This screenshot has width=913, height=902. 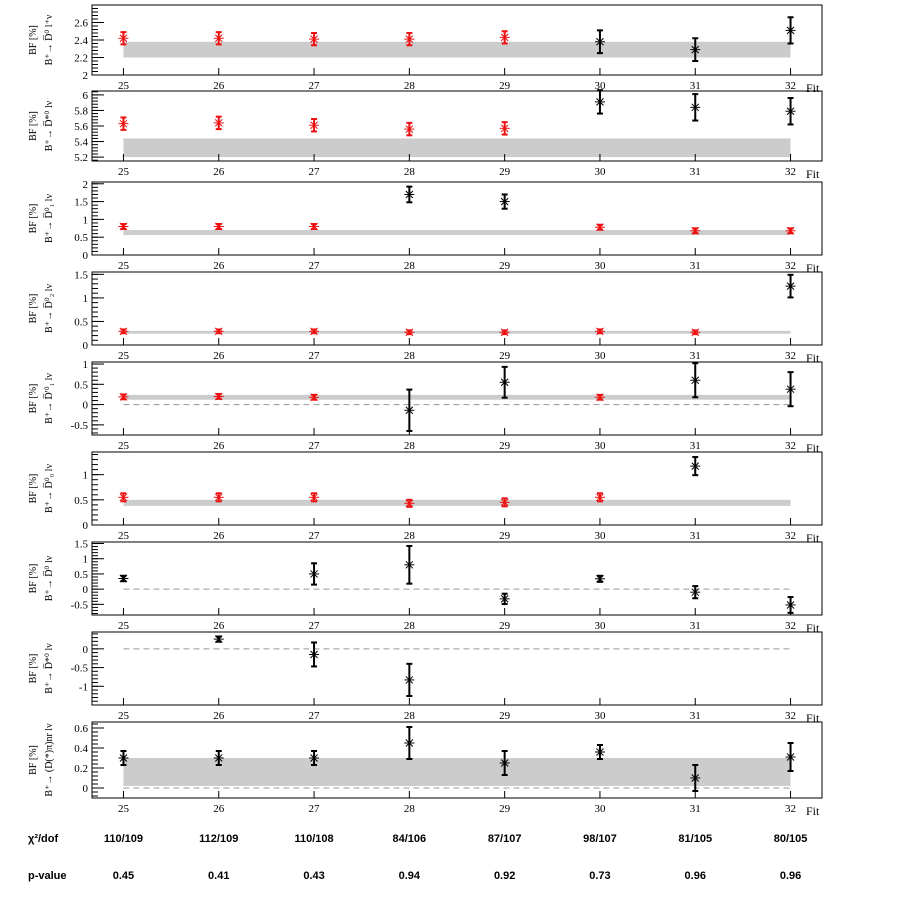 I want to click on y-tick-label: 0.5, so click(x=81, y=385).